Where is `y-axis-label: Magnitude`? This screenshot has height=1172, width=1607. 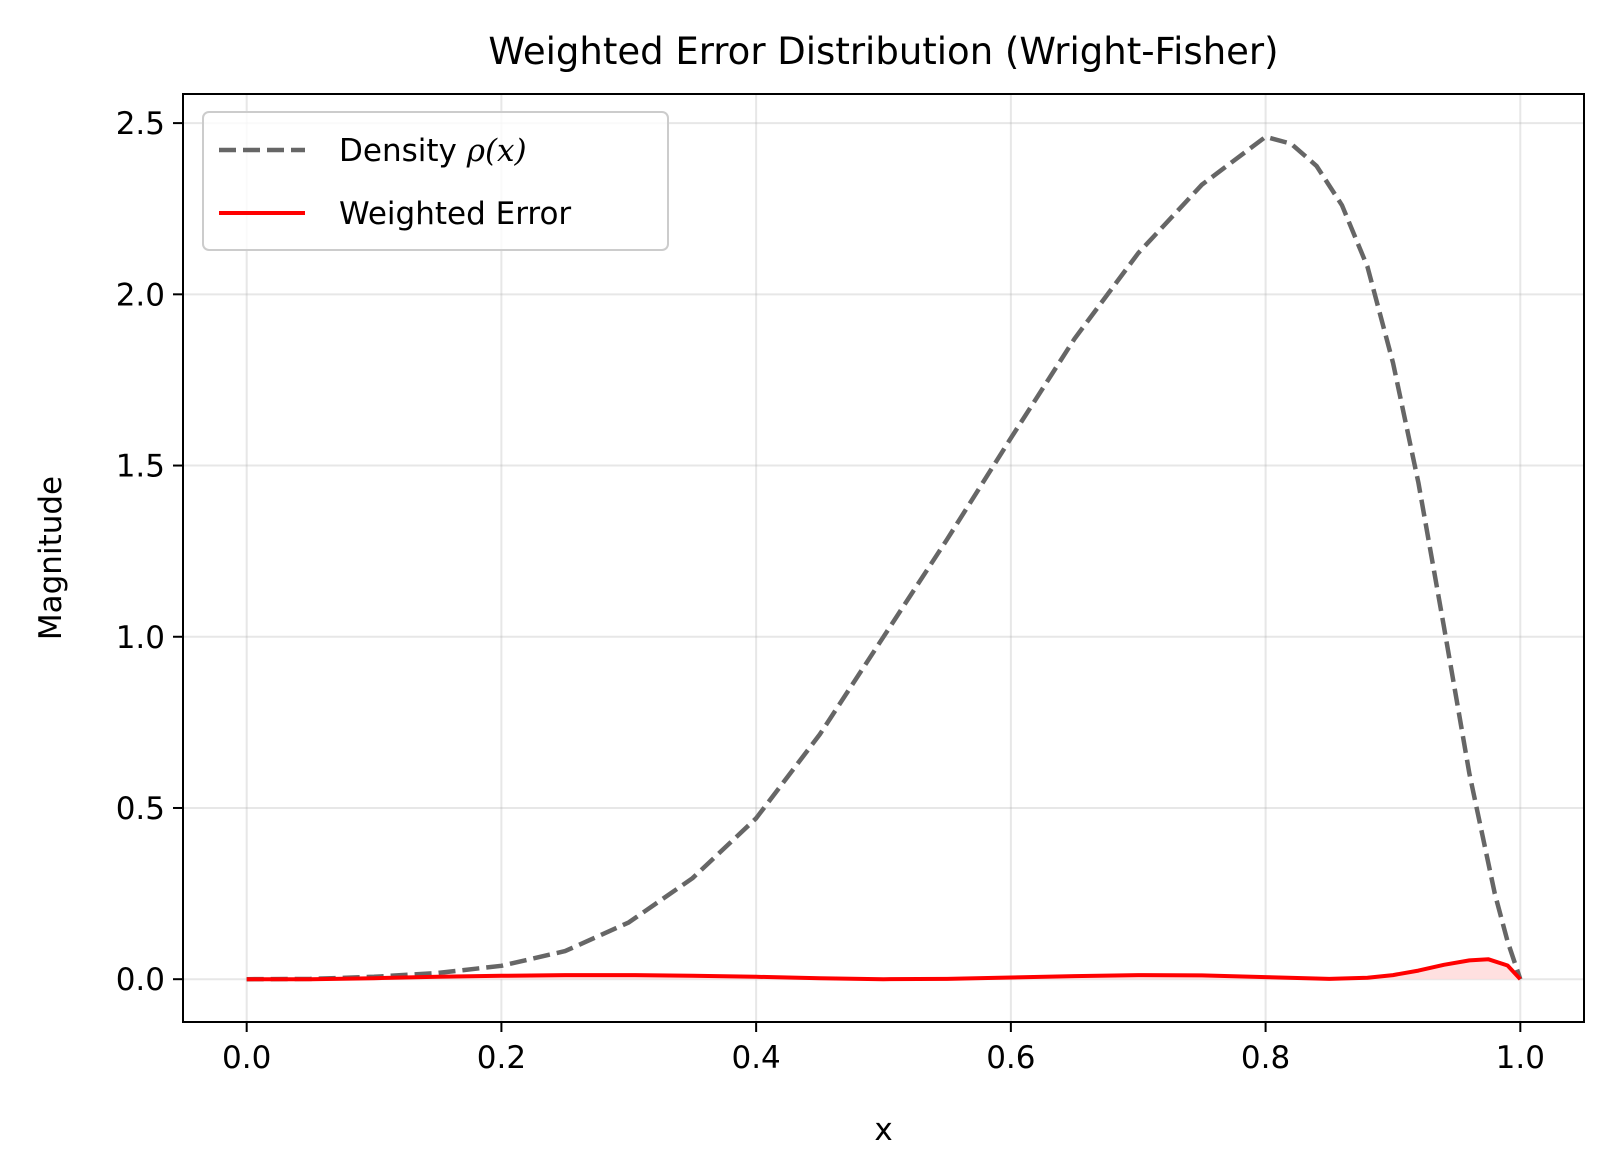 y-axis-label: Magnitude is located at coordinates (51, 558).